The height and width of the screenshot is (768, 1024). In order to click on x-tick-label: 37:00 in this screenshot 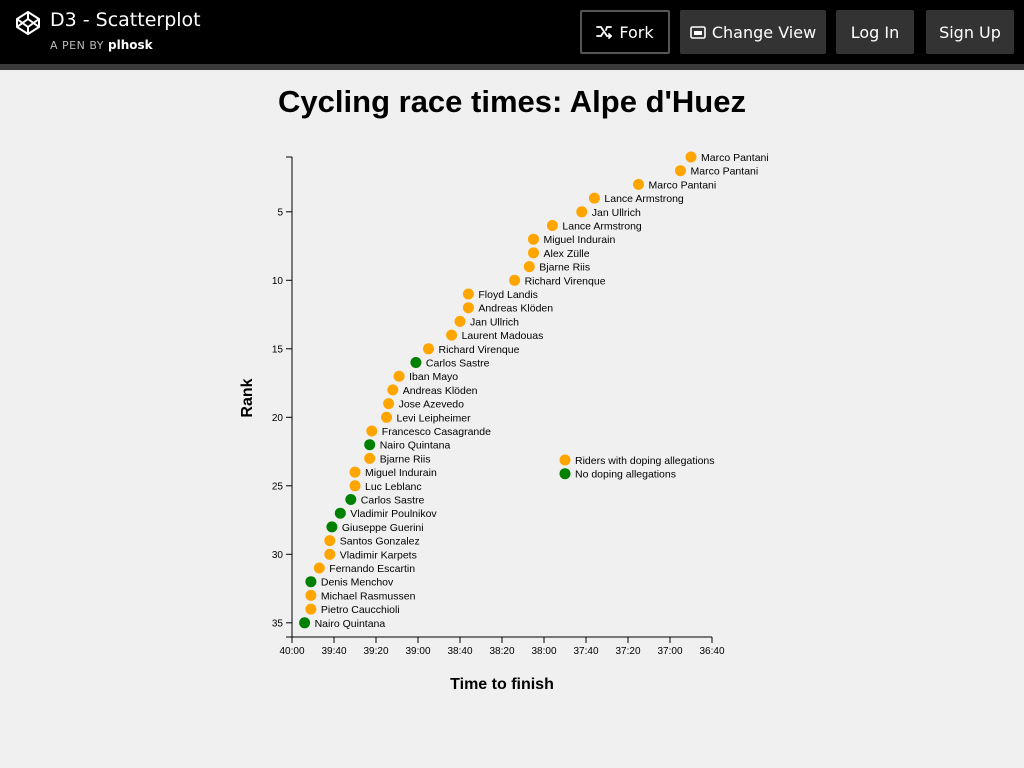, I will do `click(669, 651)`.